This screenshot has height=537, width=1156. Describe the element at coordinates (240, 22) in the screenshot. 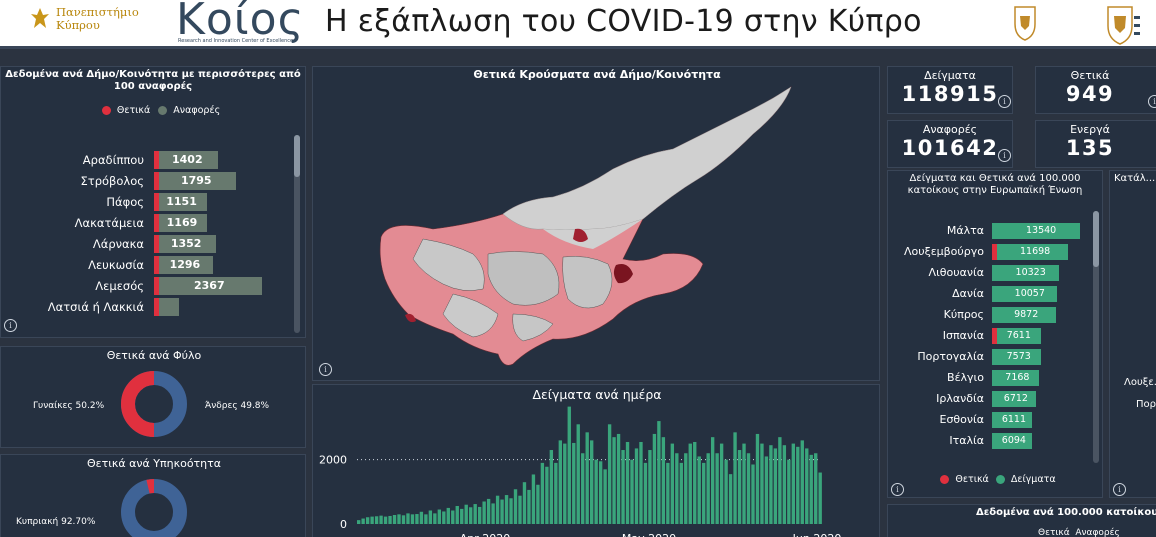

I see `koios-logo: Κοίος` at that location.